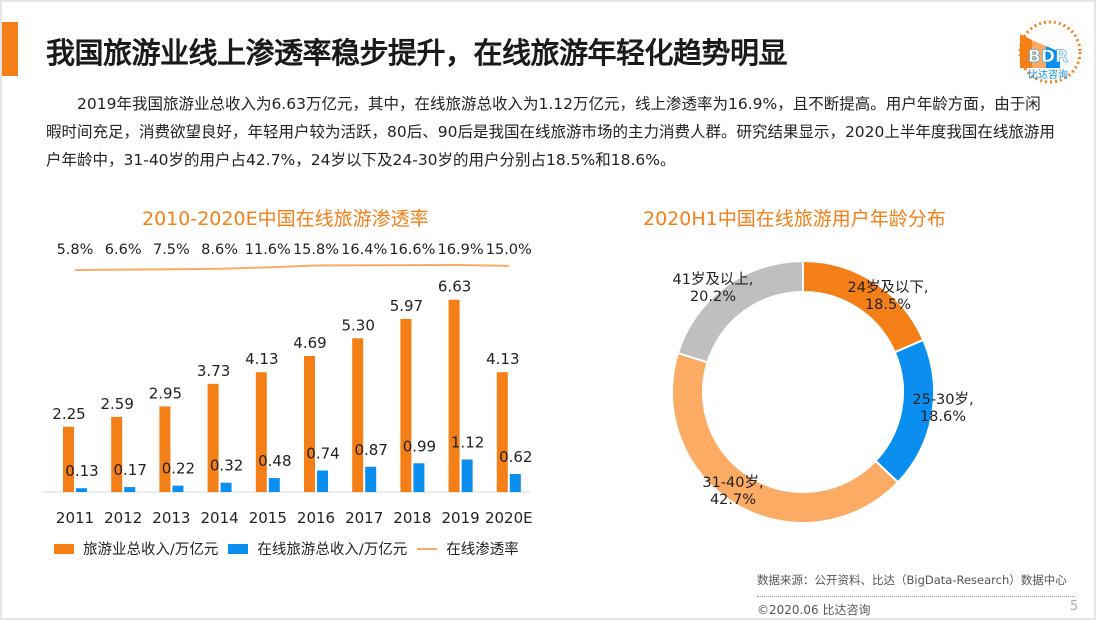  What do you see at coordinates (406, 306) in the screenshot?
I see `label-tourism-2018: 5.97` at bounding box center [406, 306].